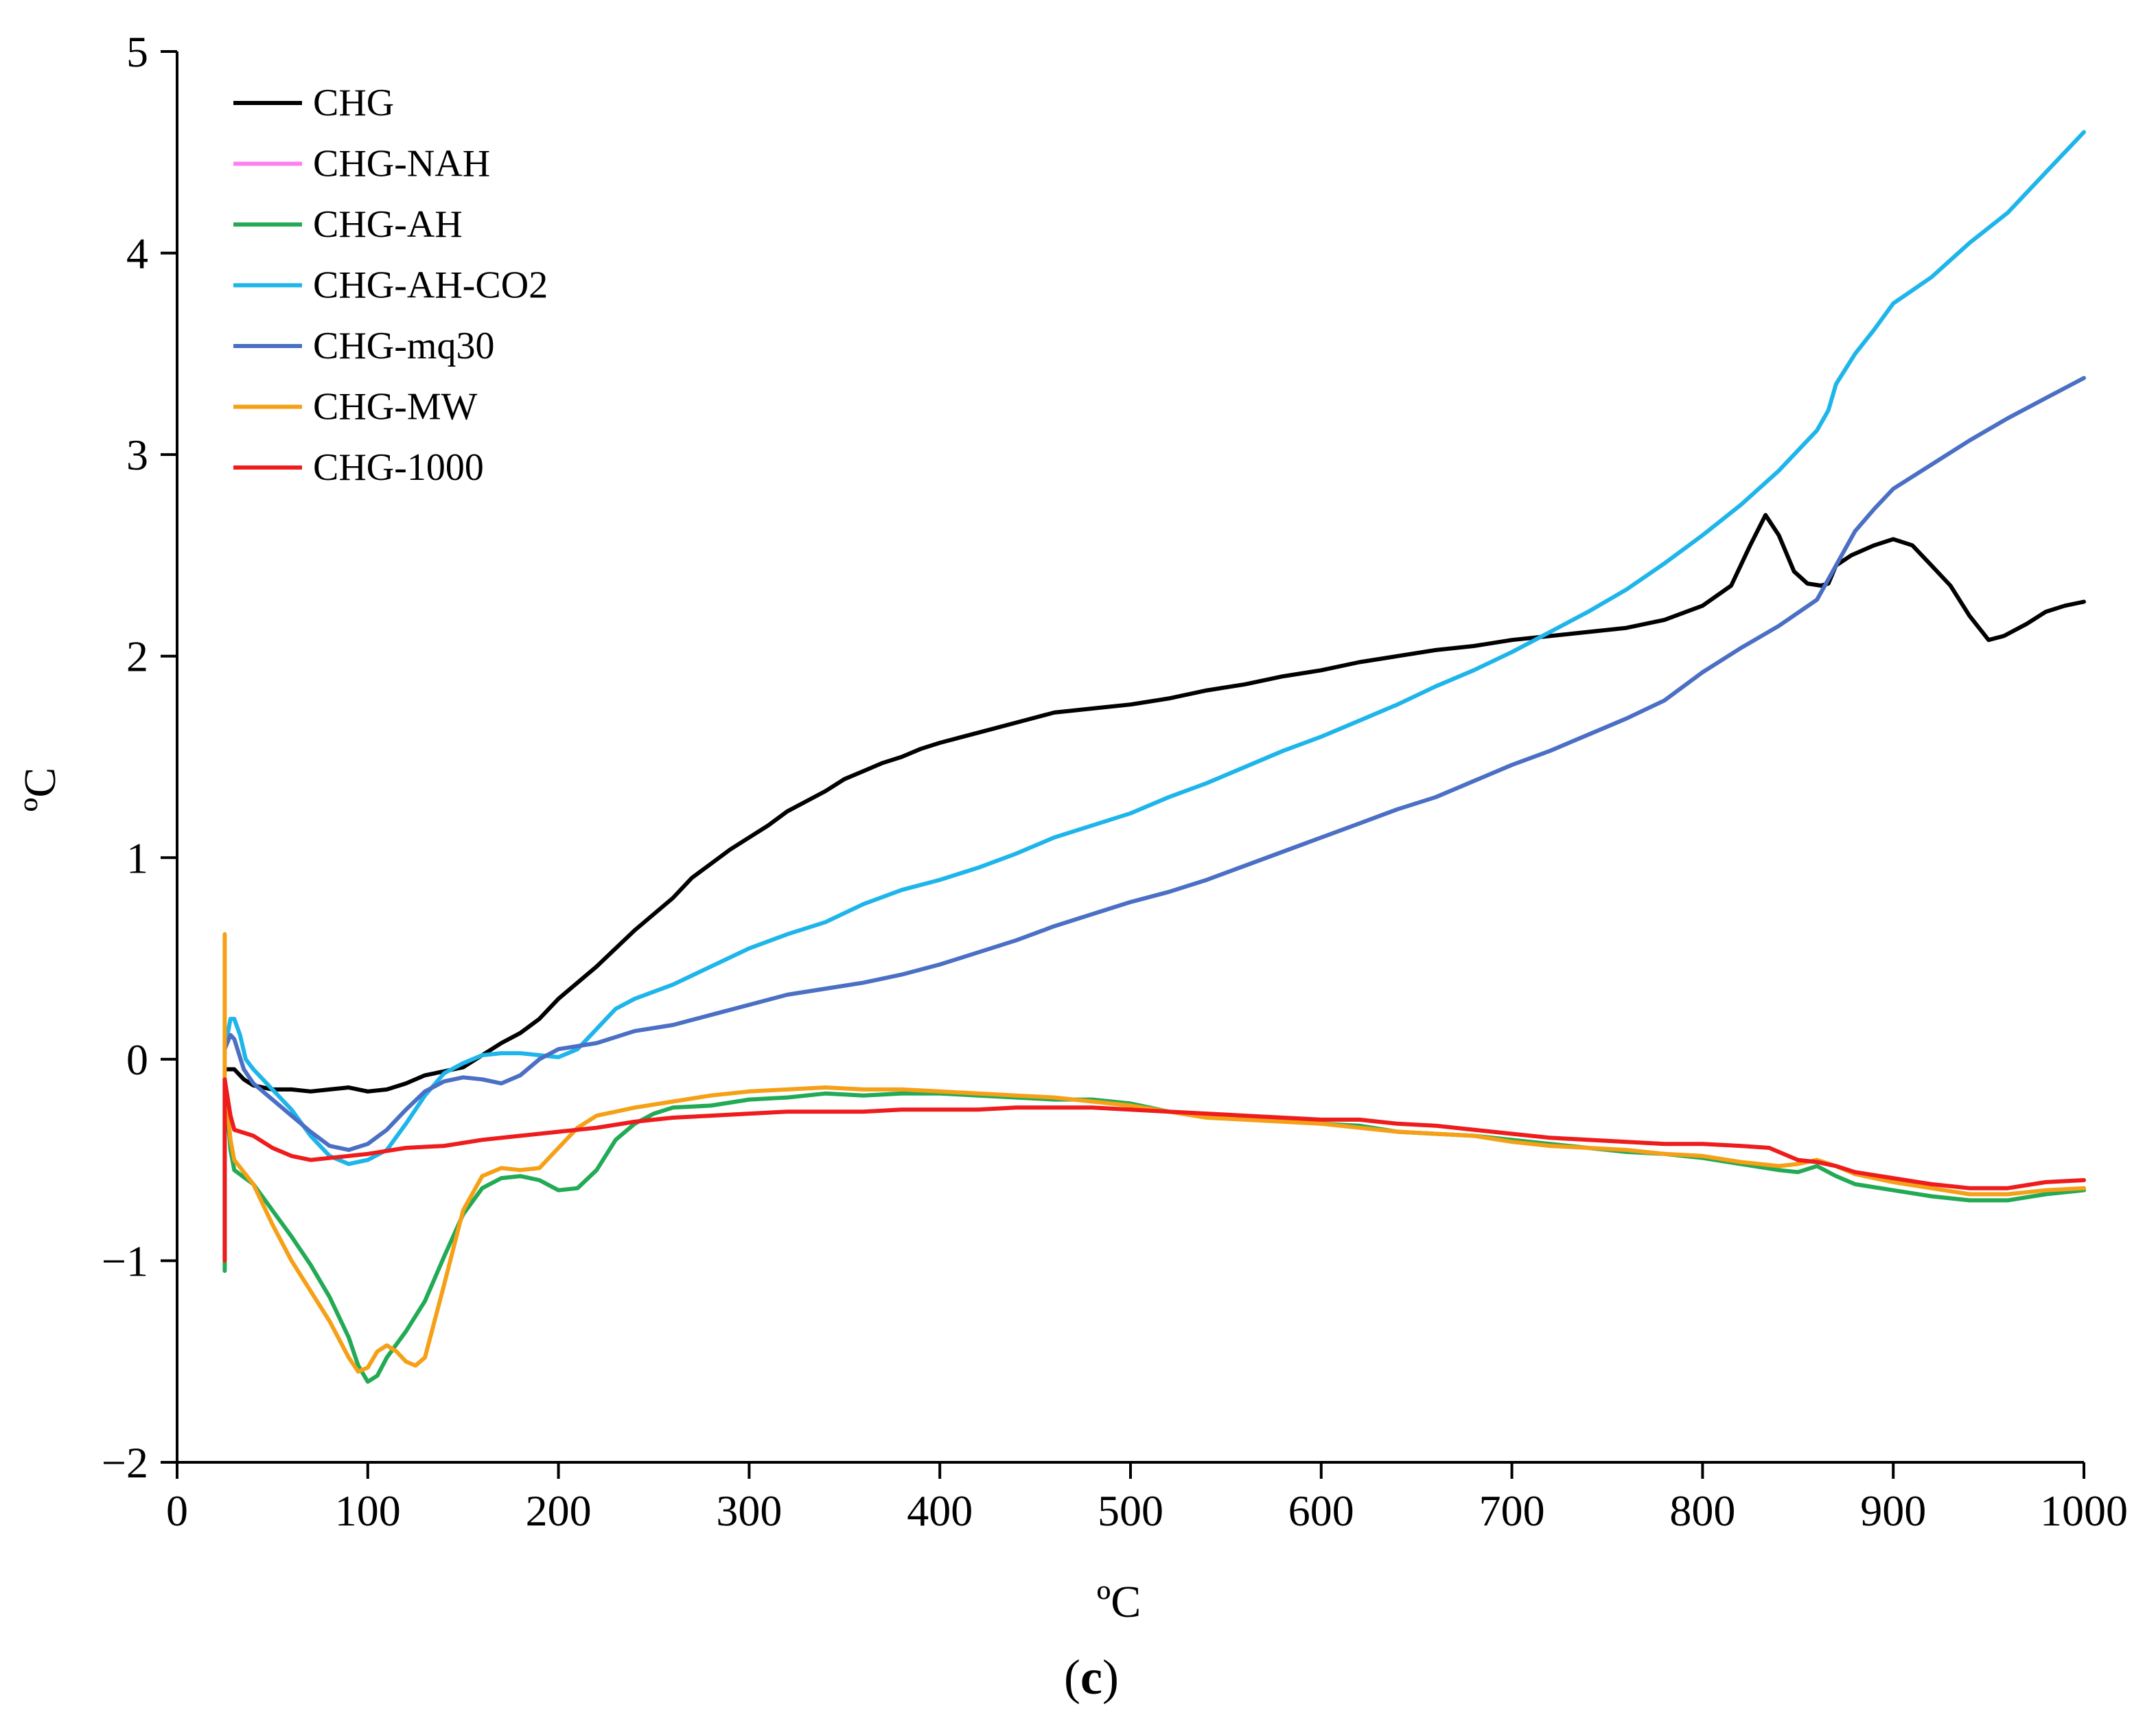  What do you see at coordinates (1512, 1511) in the screenshot?
I see `x-tick-label: 700` at bounding box center [1512, 1511].